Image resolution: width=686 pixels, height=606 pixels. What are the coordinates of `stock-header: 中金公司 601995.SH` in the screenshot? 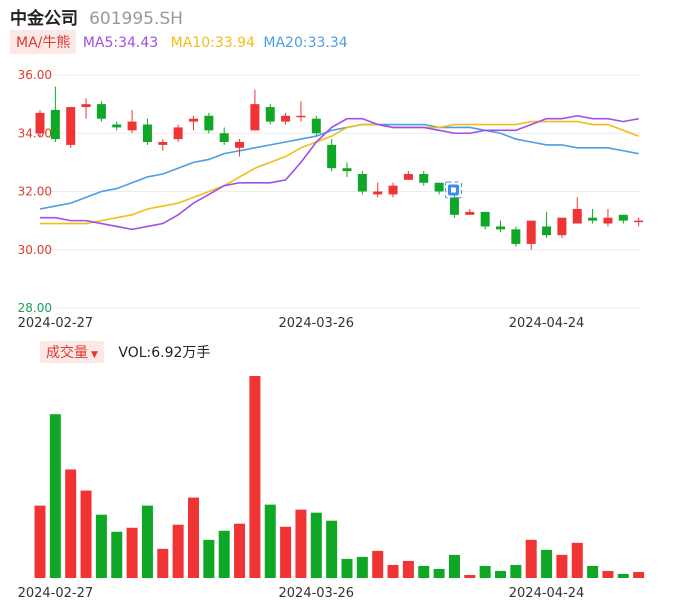 It's located at (96, 16).